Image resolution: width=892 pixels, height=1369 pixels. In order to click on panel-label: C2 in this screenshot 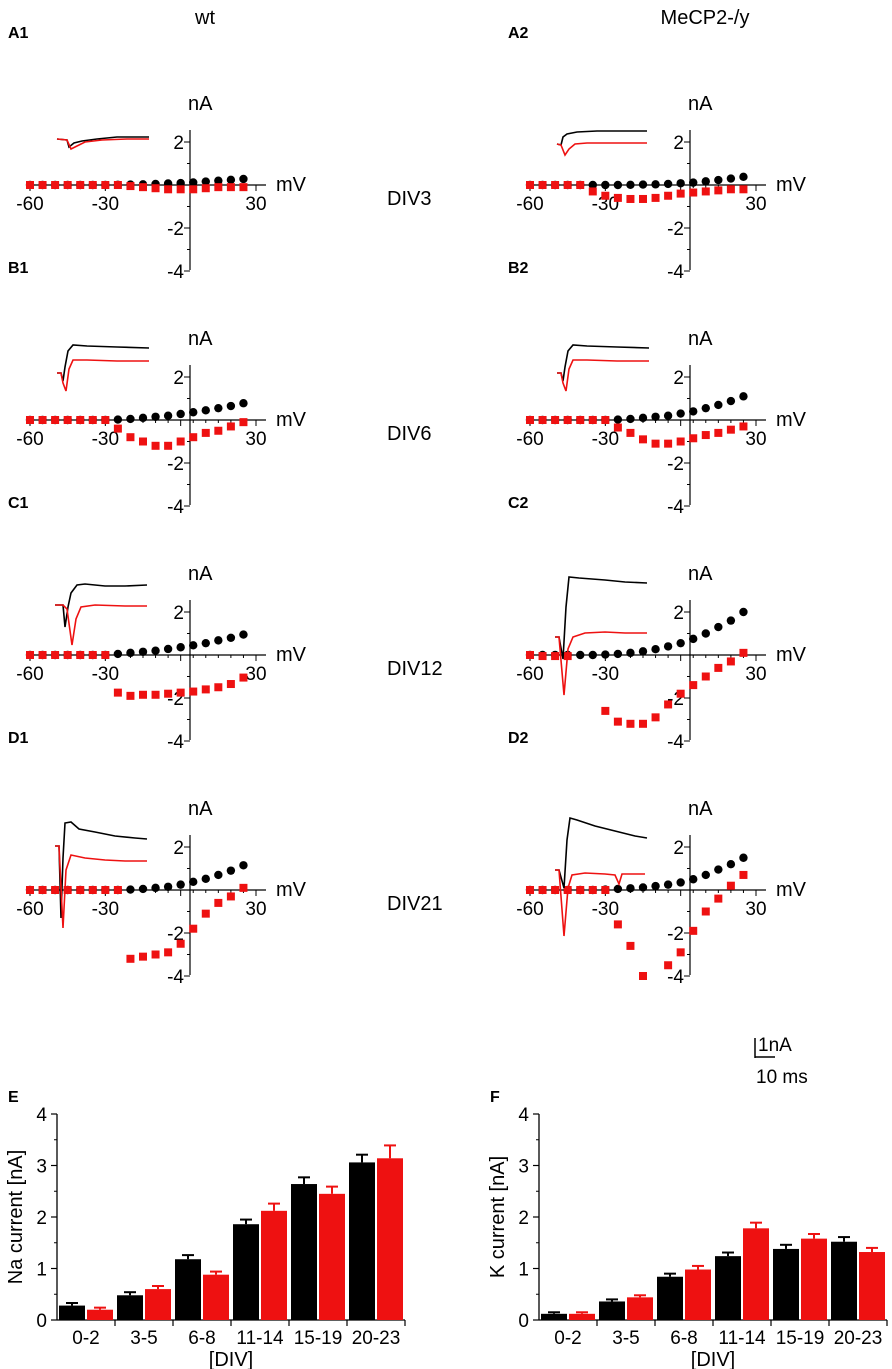, I will do `click(518, 503)`.